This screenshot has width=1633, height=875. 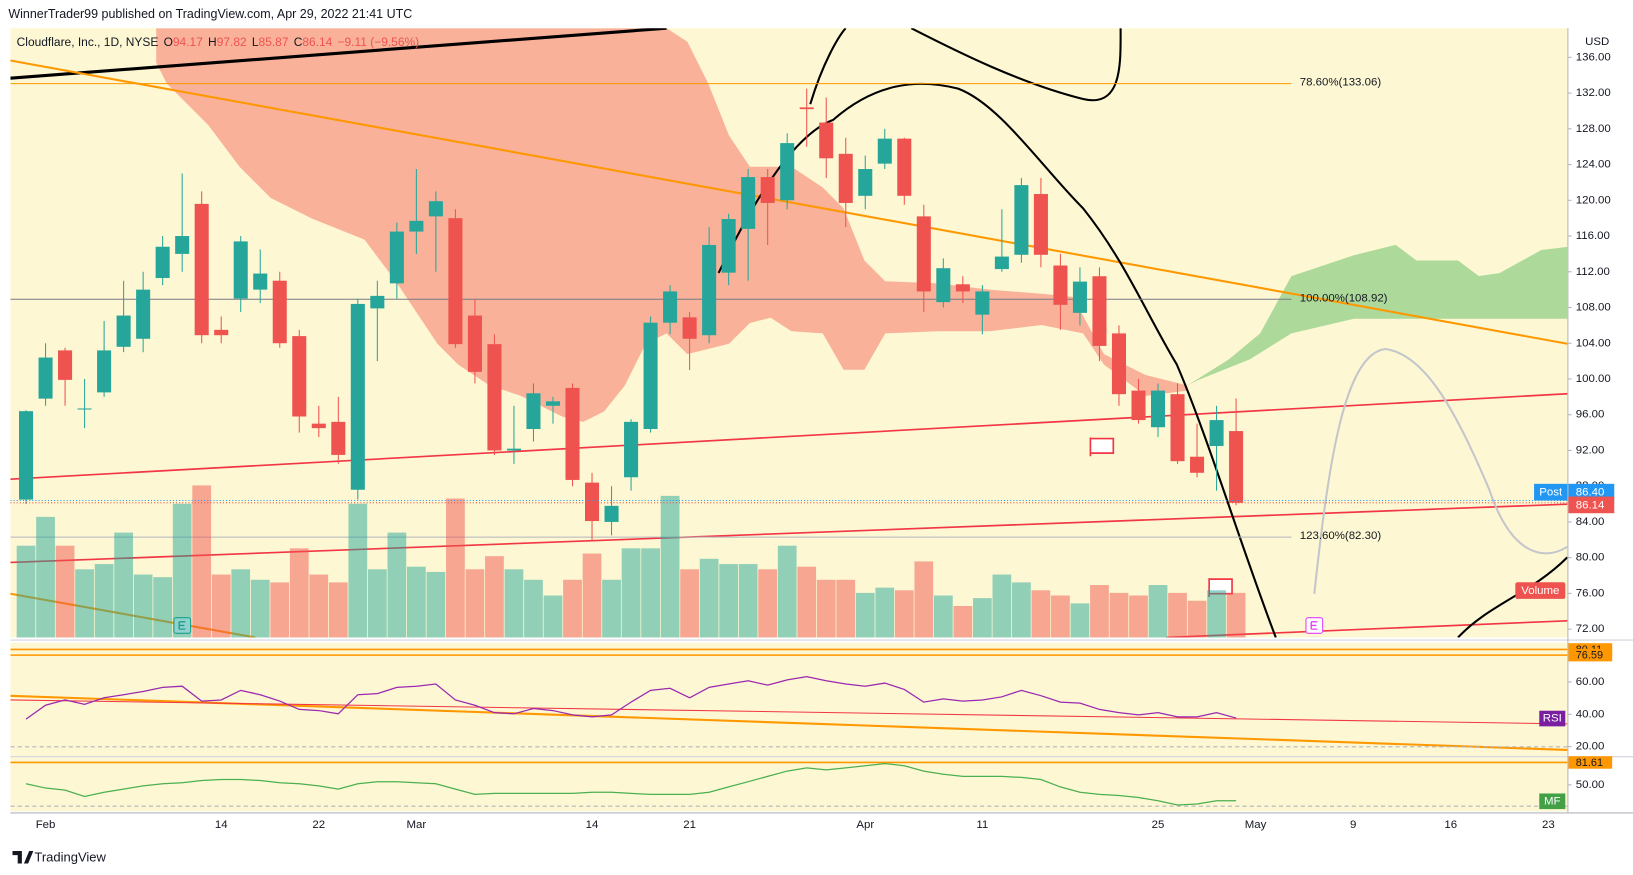 What do you see at coordinates (1590, 505) in the screenshot?
I see `price-label: 86.14` at bounding box center [1590, 505].